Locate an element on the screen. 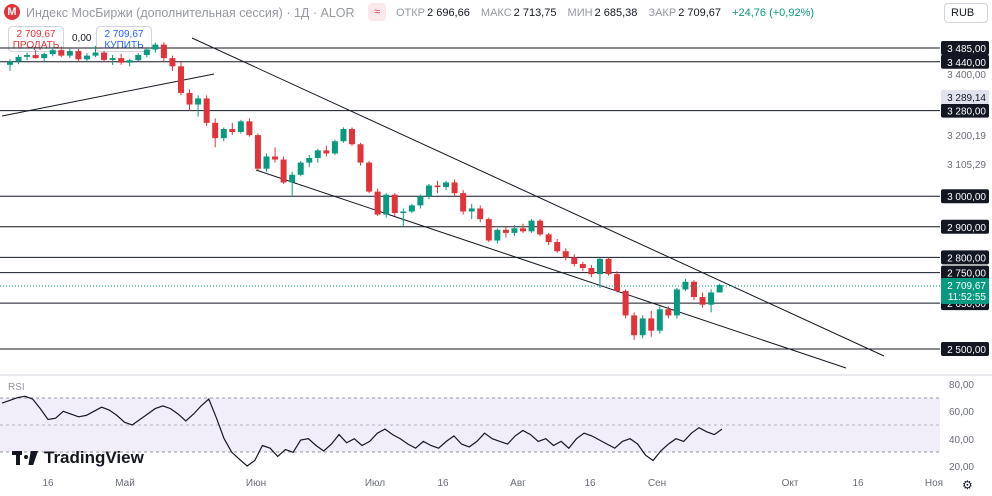 This screenshot has width=992, height=496. currency-selector: RUB is located at coordinates (966, 13).